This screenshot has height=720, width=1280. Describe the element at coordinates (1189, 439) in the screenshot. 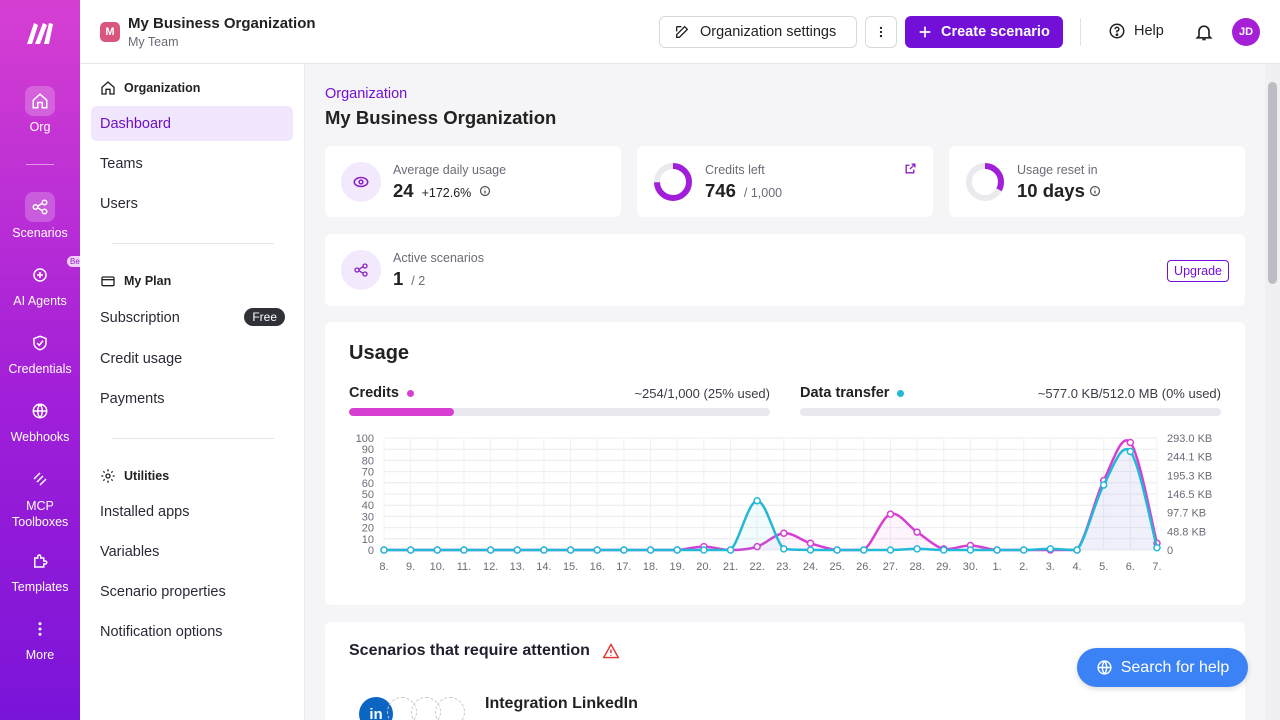

I see `y-right-tick-label: 293.0 KB` at that location.